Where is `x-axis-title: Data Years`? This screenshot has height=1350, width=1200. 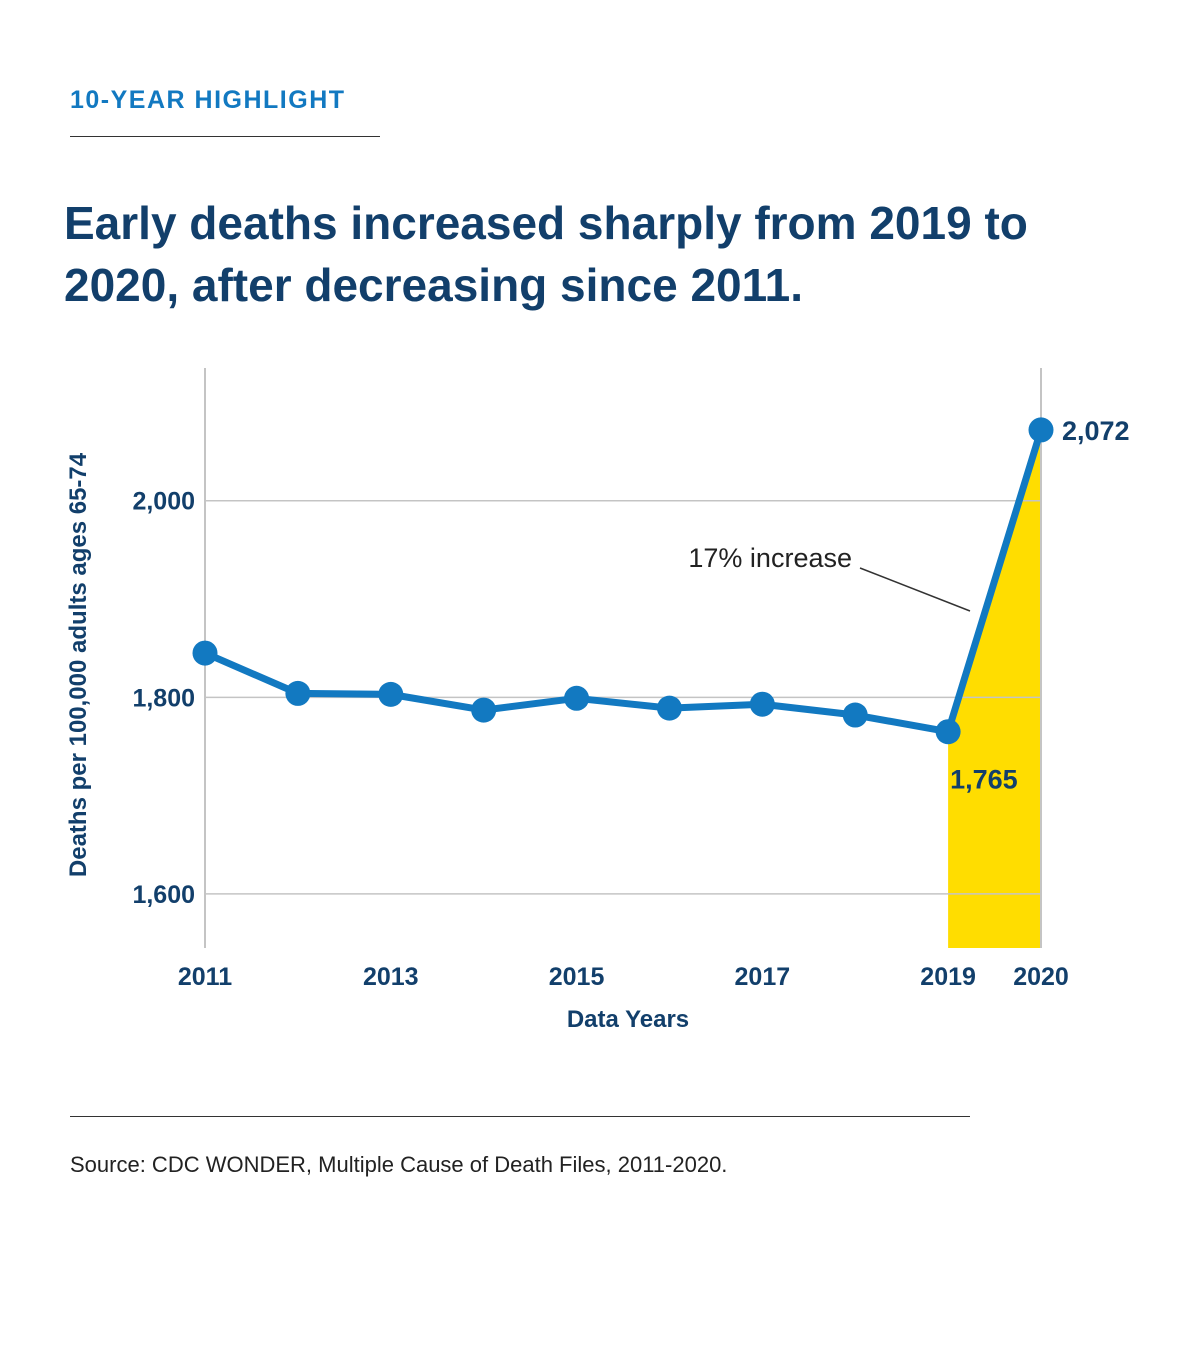
x-axis-title: Data Years is located at coordinates (628, 1019).